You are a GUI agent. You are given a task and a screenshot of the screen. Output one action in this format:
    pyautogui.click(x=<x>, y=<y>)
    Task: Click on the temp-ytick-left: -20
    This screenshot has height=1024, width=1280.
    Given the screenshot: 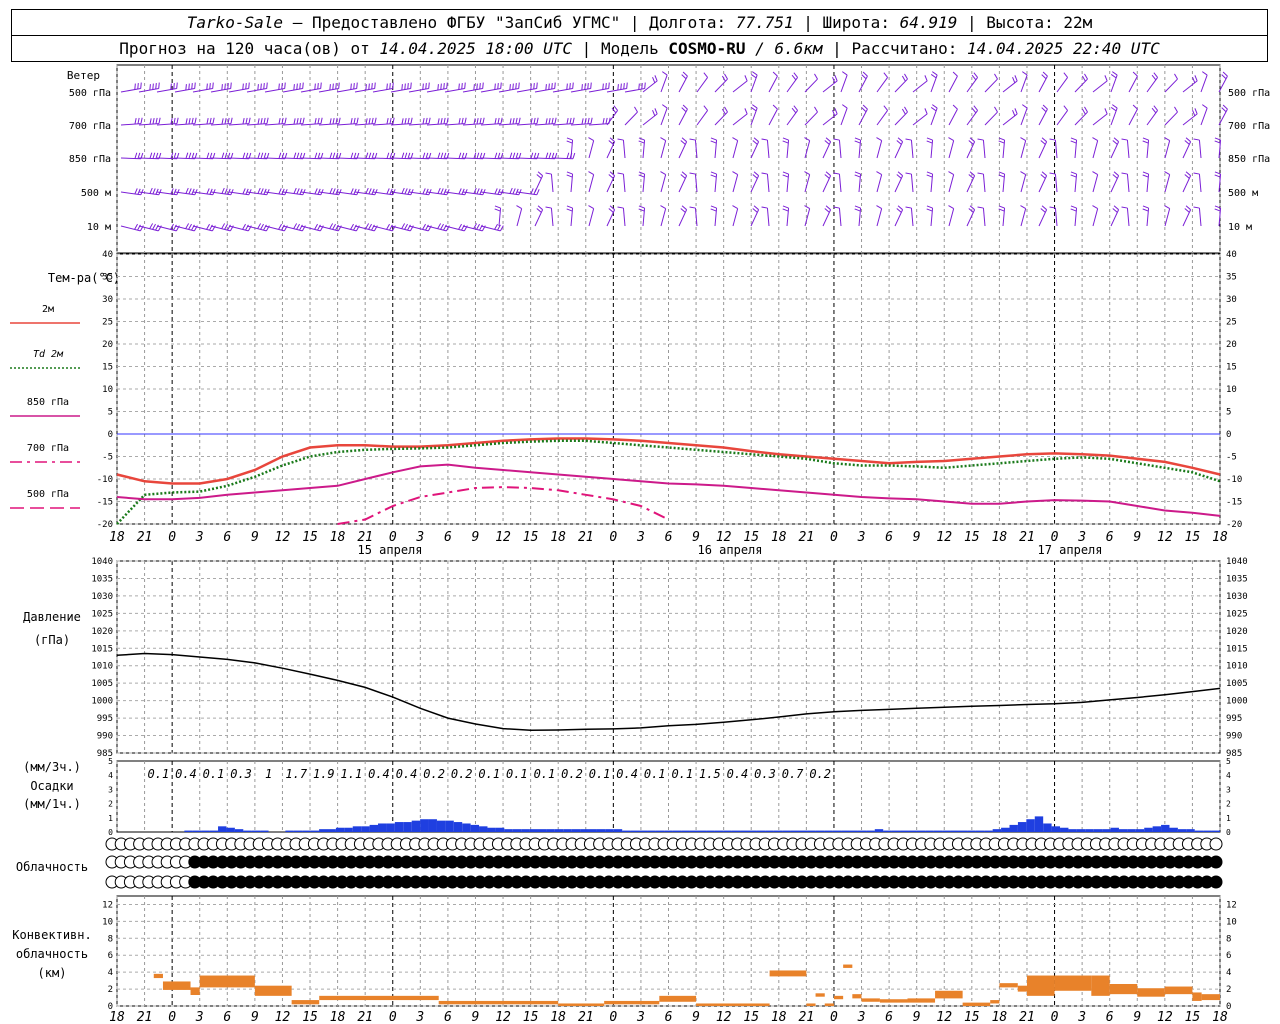 What is the action you would take?
    pyautogui.click(x=105, y=525)
    